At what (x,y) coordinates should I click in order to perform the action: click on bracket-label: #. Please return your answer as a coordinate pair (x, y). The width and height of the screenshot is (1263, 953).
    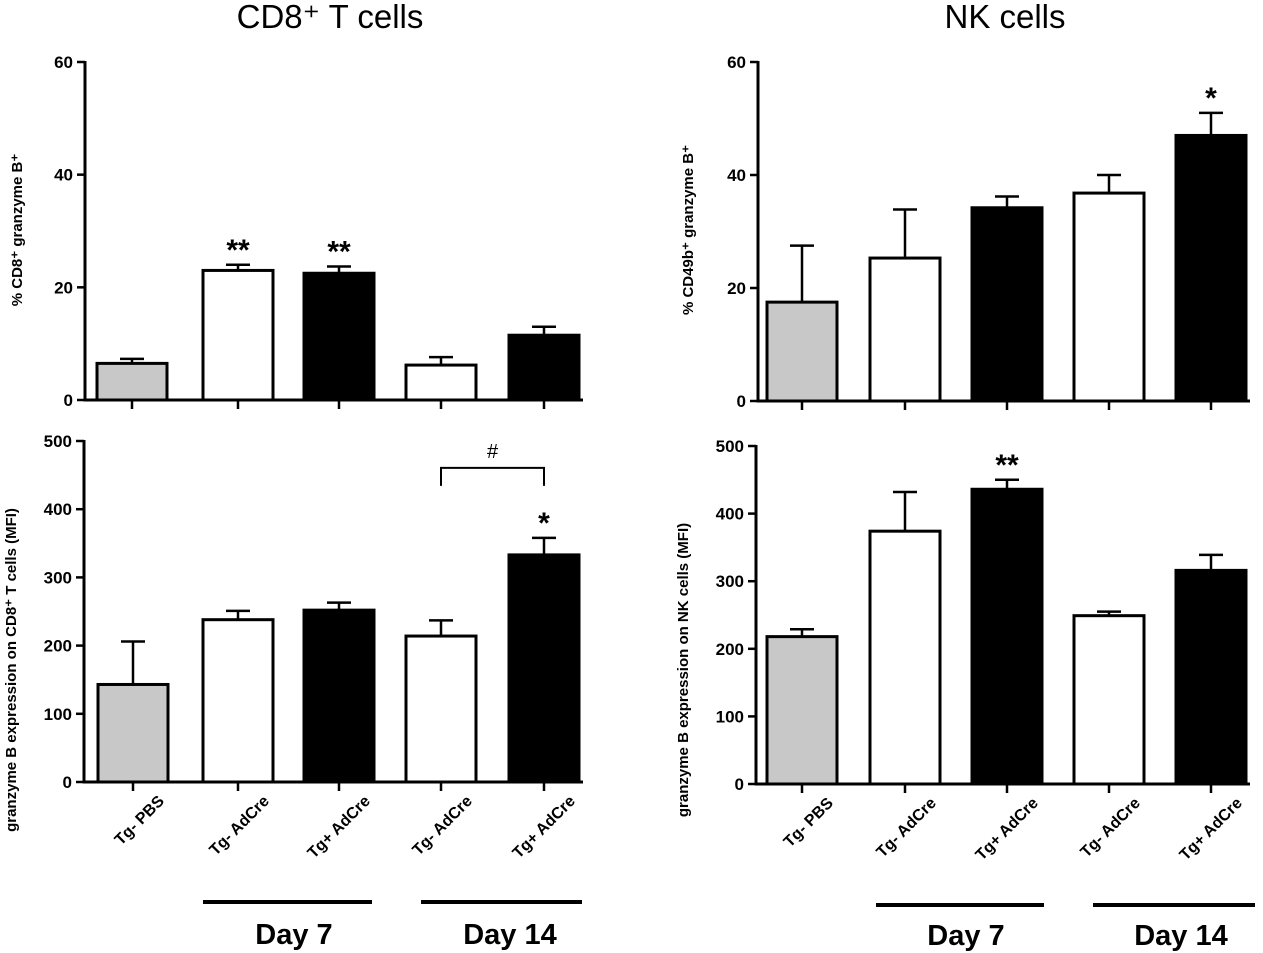
    Looking at the image, I should click on (493, 452).